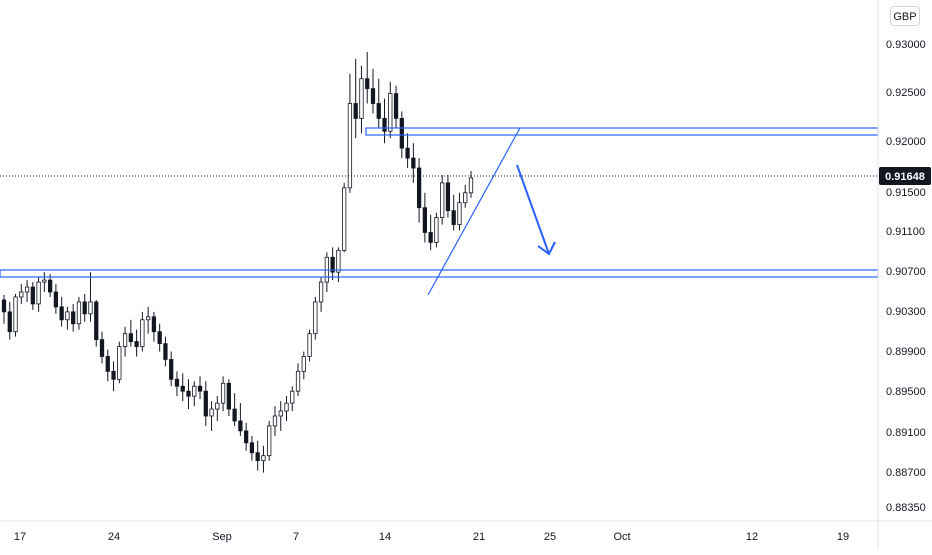  I want to click on last-price-badge: 0.91648, so click(905, 176).